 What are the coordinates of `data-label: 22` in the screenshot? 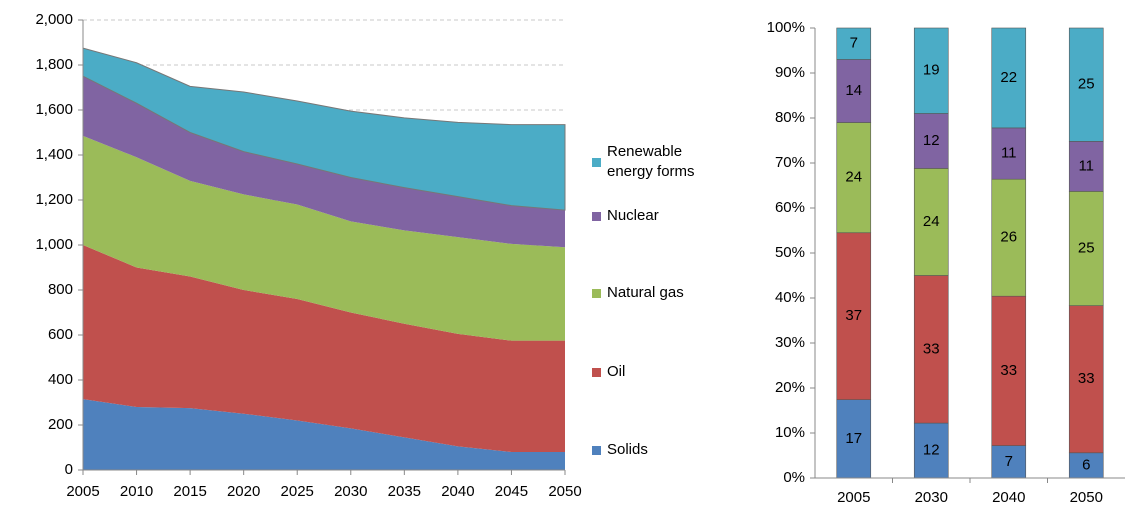 It's located at (1008, 77).